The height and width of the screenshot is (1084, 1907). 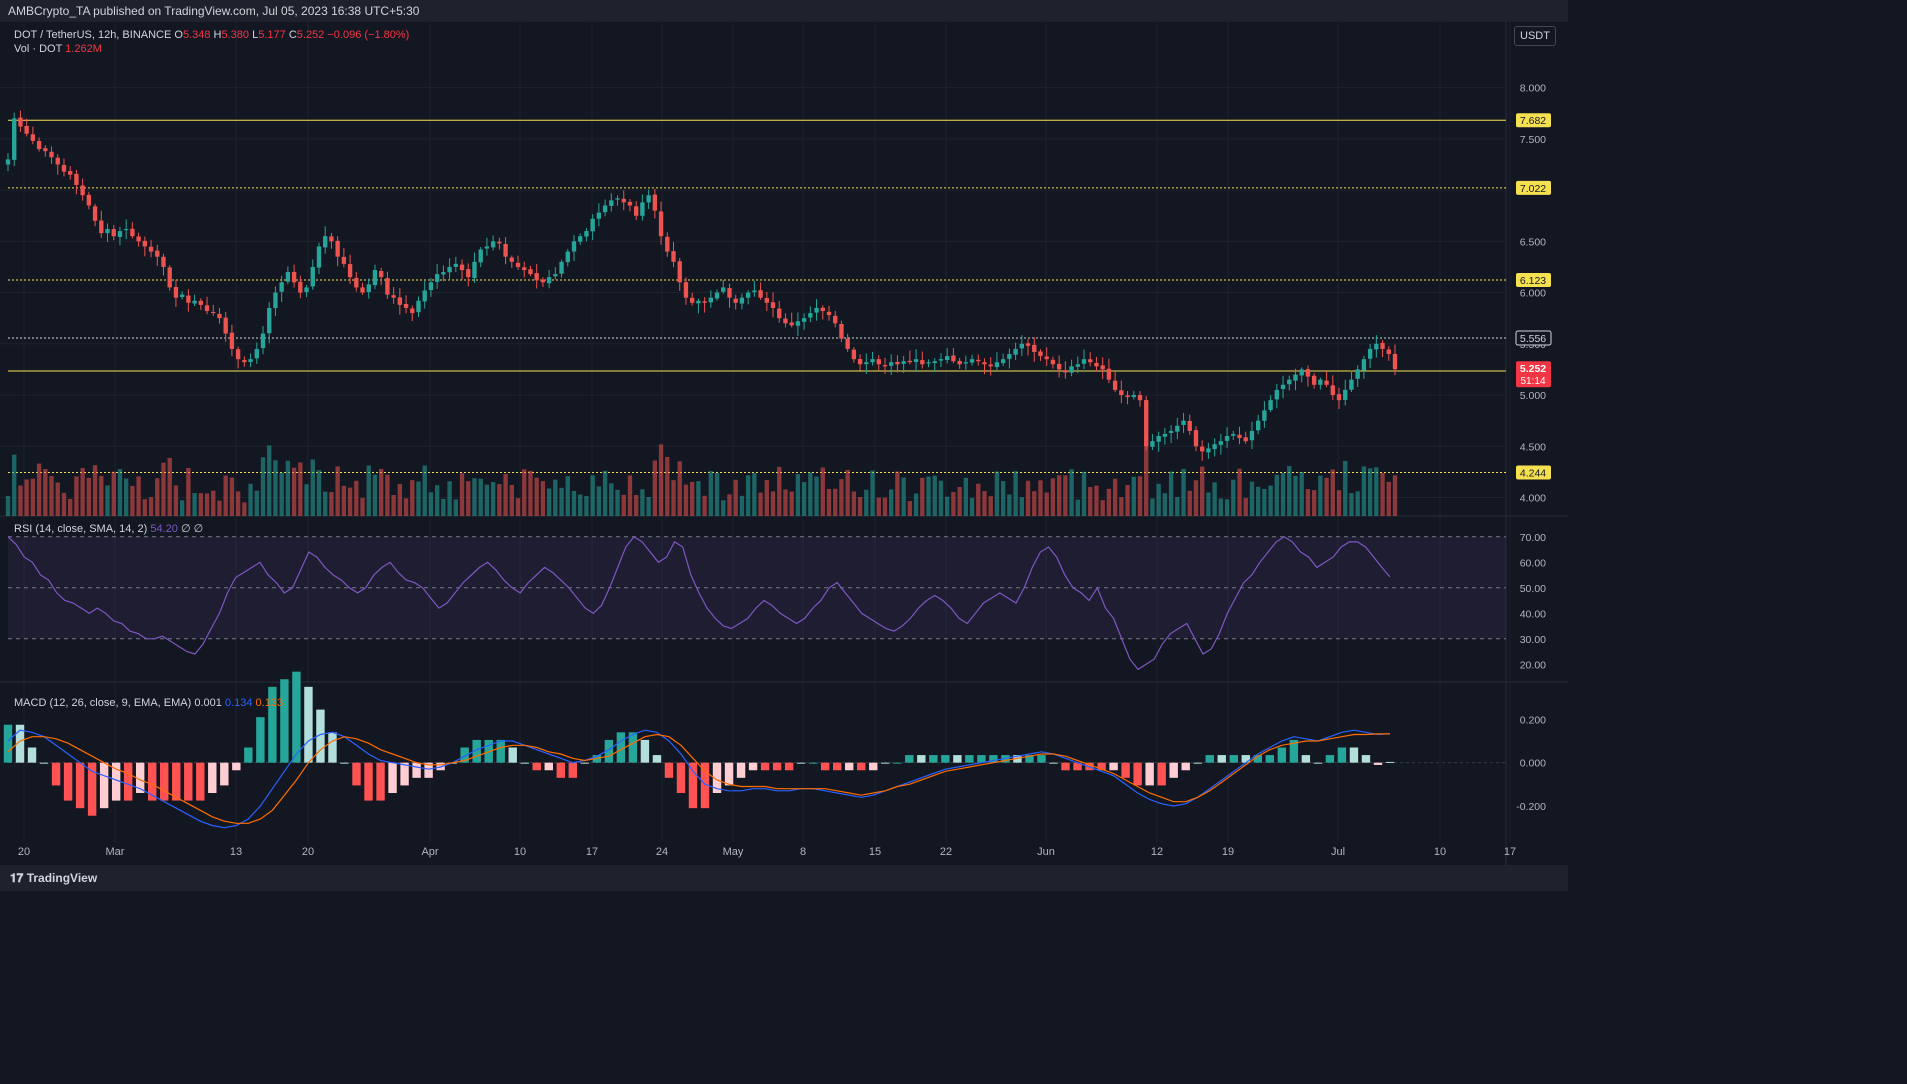 What do you see at coordinates (1535, 36) in the screenshot?
I see `currency-unit-button: USDT` at bounding box center [1535, 36].